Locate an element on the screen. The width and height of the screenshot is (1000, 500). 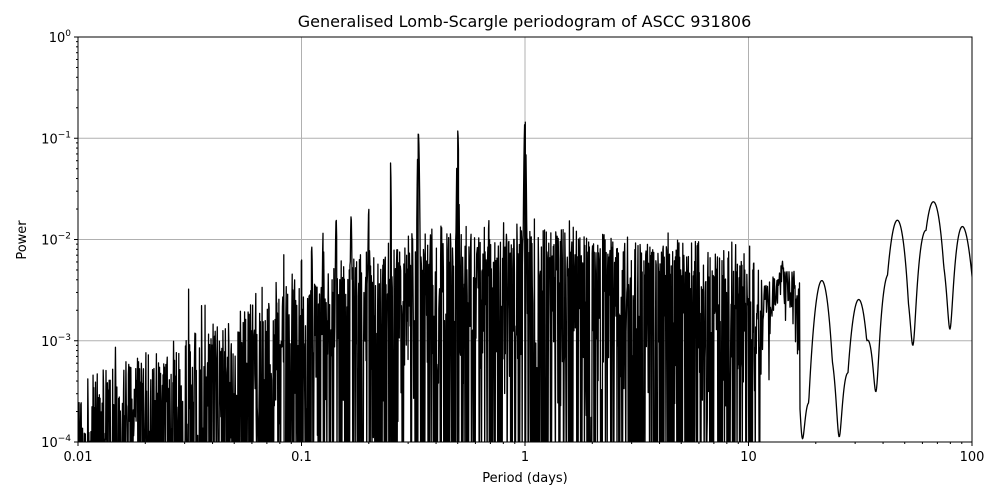
y-tick-label: 10⁻¹ is located at coordinates (56, 138).